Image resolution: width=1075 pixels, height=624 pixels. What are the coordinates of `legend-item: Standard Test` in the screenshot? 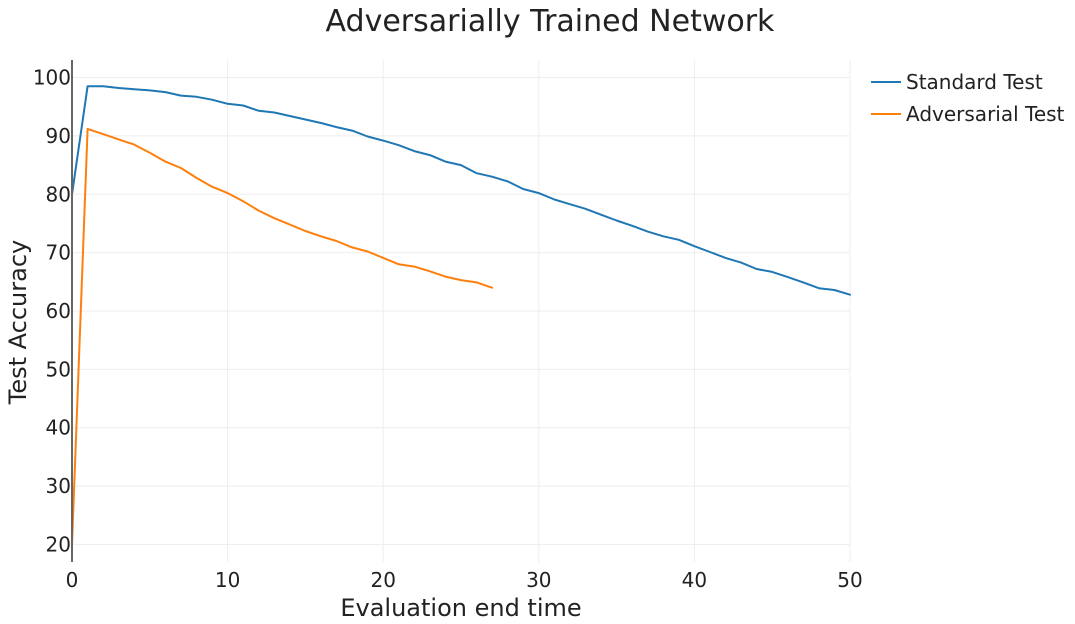 It's located at (957, 82).